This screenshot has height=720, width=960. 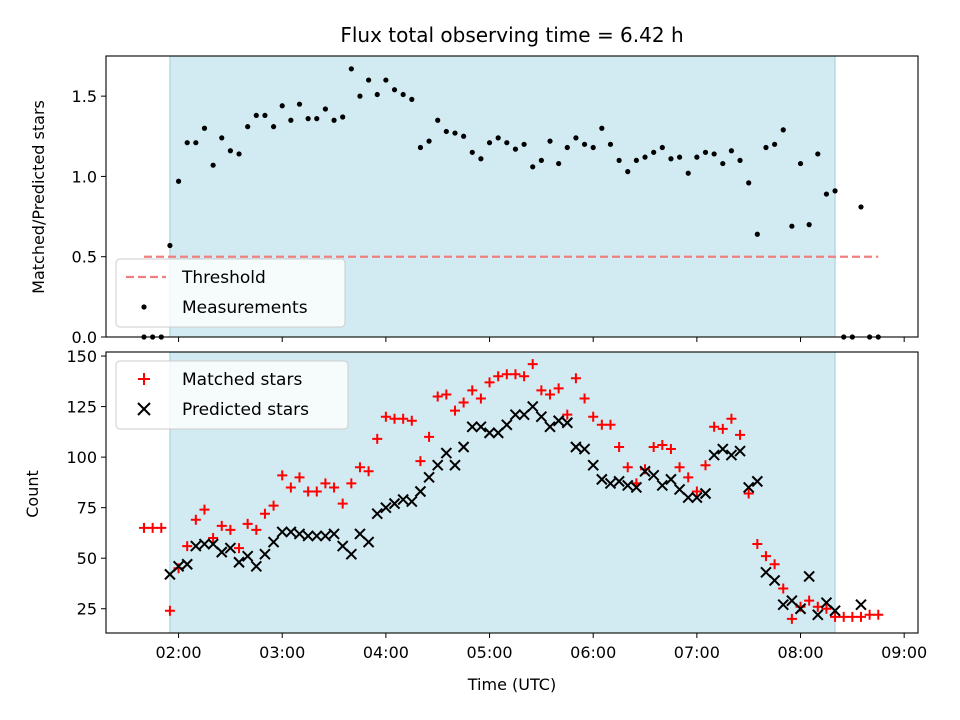 What do you see at coordinates (84, 337) in the screenshot?
I see `y-tick-label: 0.0` at bounding box center [84, 337].